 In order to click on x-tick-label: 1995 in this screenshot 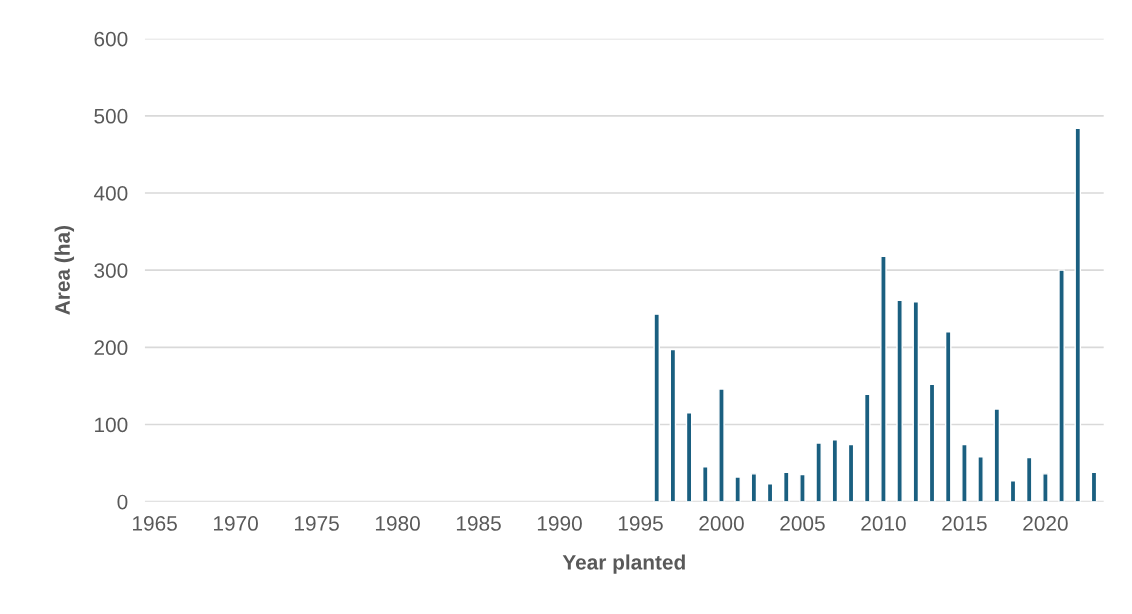, I will do `click(640, 523)`.